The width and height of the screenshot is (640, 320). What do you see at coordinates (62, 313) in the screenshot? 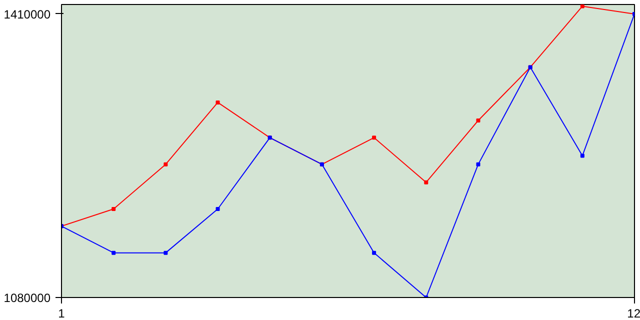
I see `x-tick-label: 1` at bounding box center [62, 313].